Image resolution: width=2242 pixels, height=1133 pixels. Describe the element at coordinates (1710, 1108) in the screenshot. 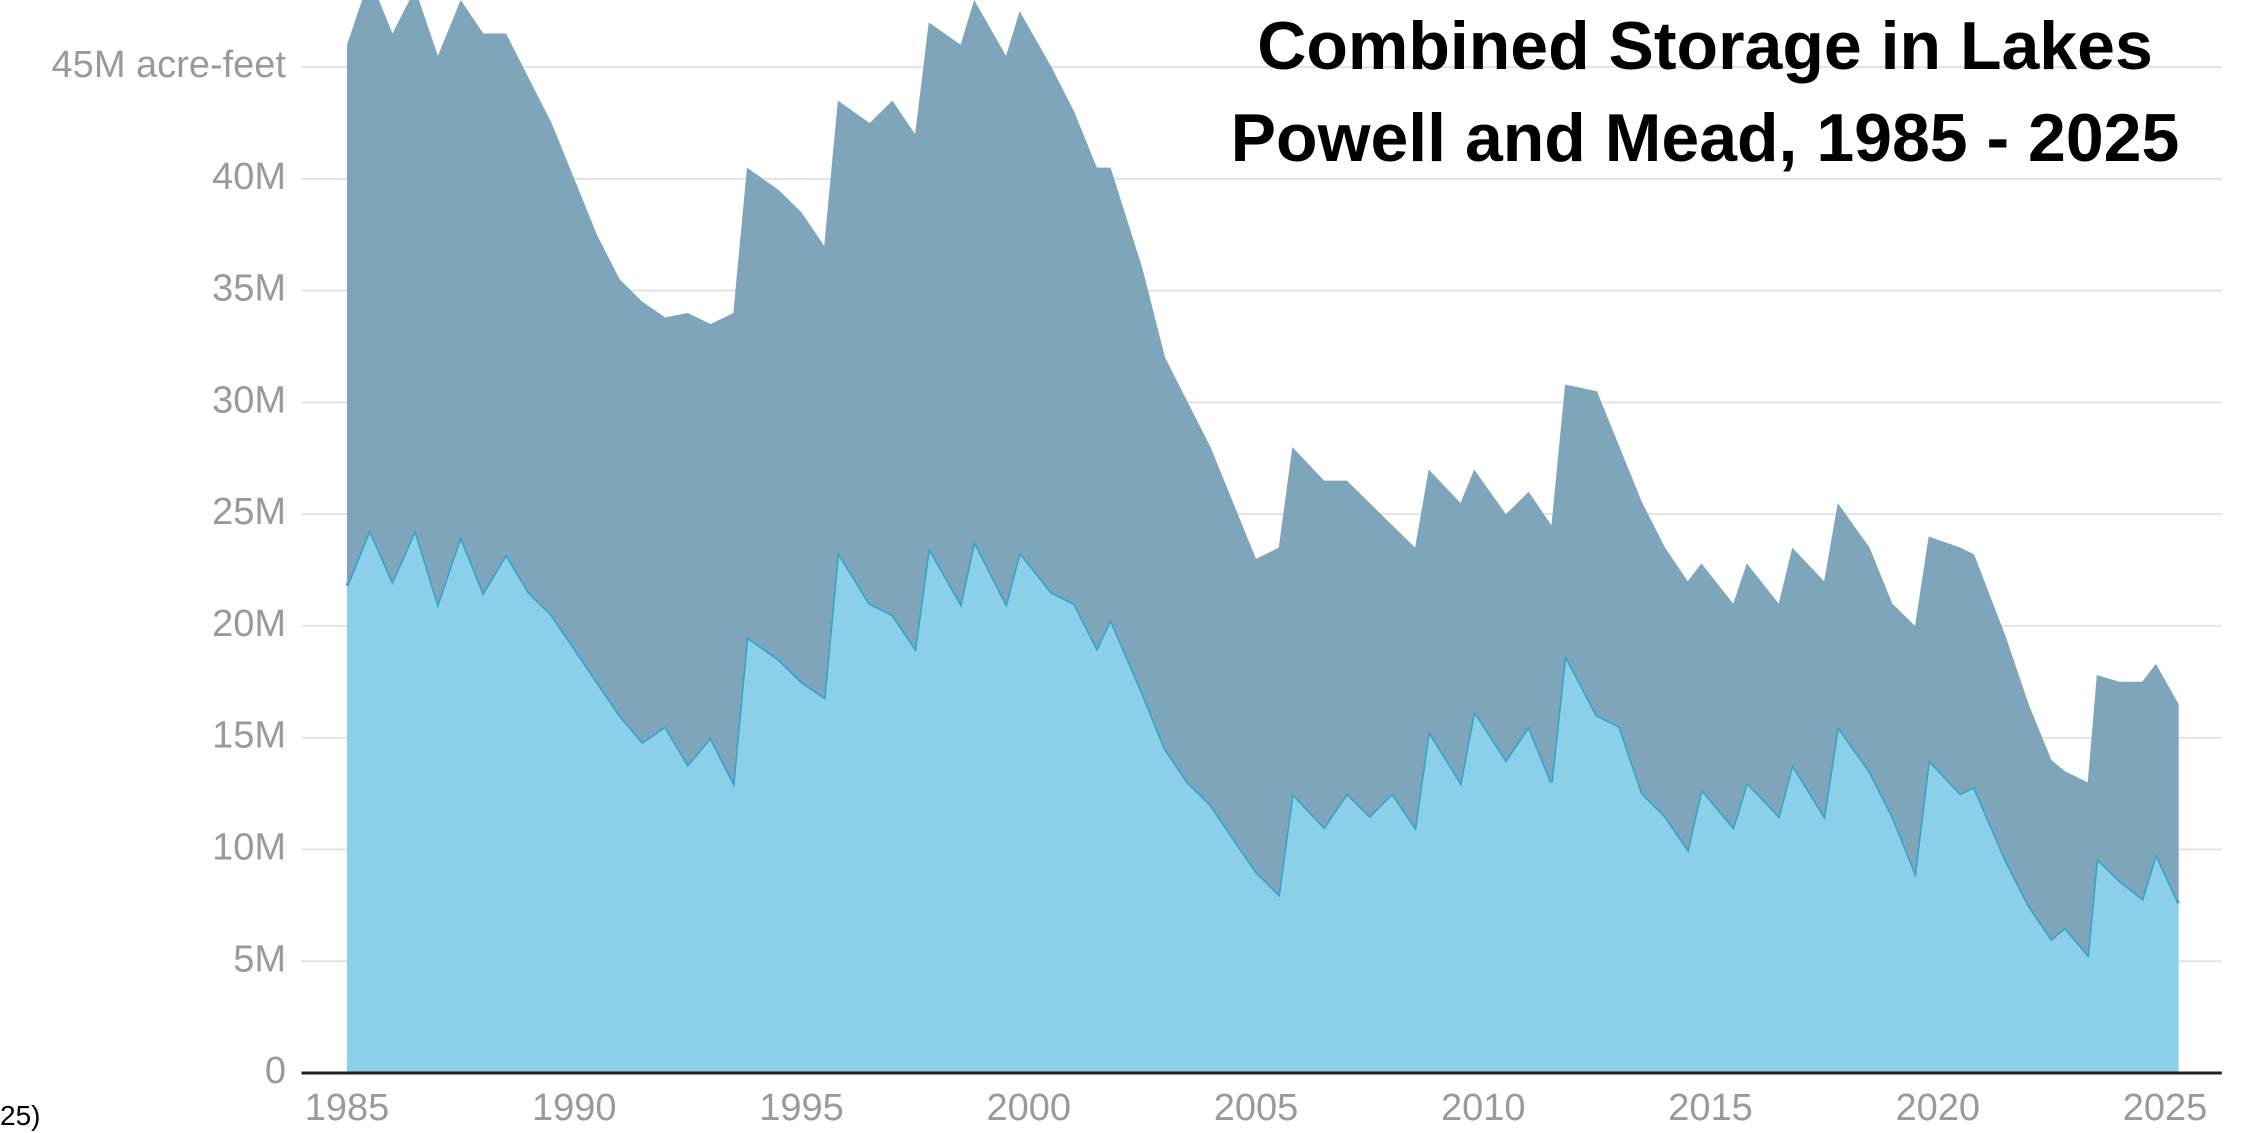

I see `x-tick-label: 2015` at that location.